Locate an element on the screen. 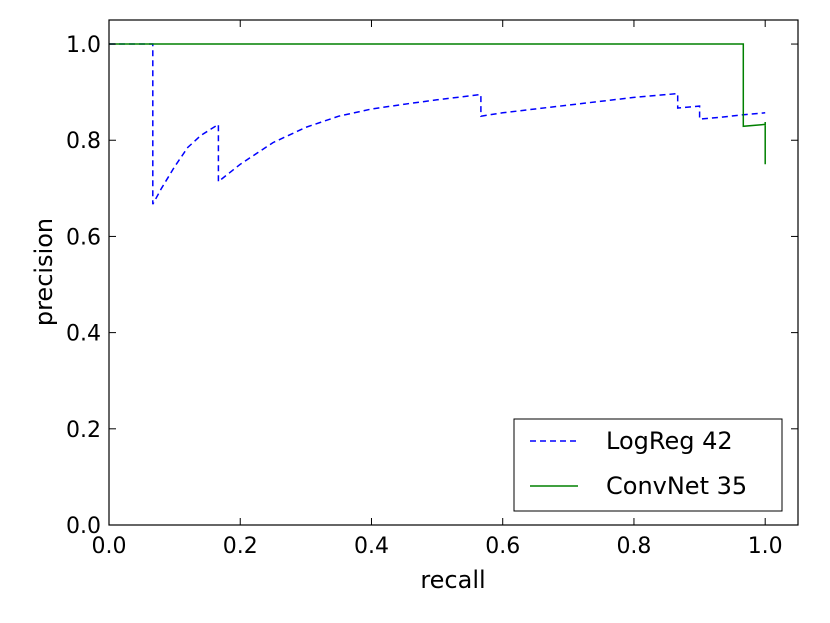 The image size is (830, 623). legend-label-convnet: ConvNet 35 is located at coordinates (676, 486).